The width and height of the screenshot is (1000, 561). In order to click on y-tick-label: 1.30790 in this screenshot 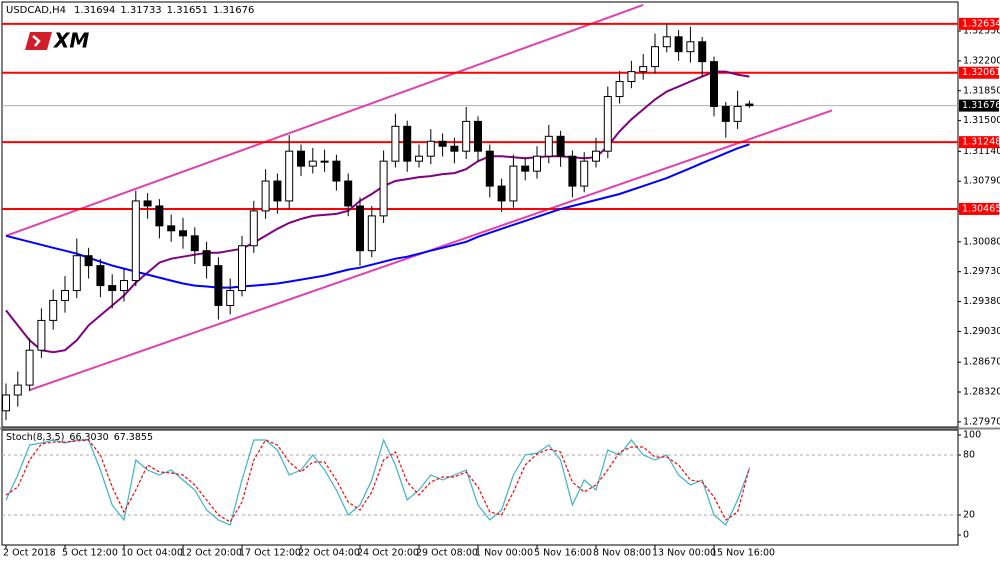, I will do `click(981, 181)`.